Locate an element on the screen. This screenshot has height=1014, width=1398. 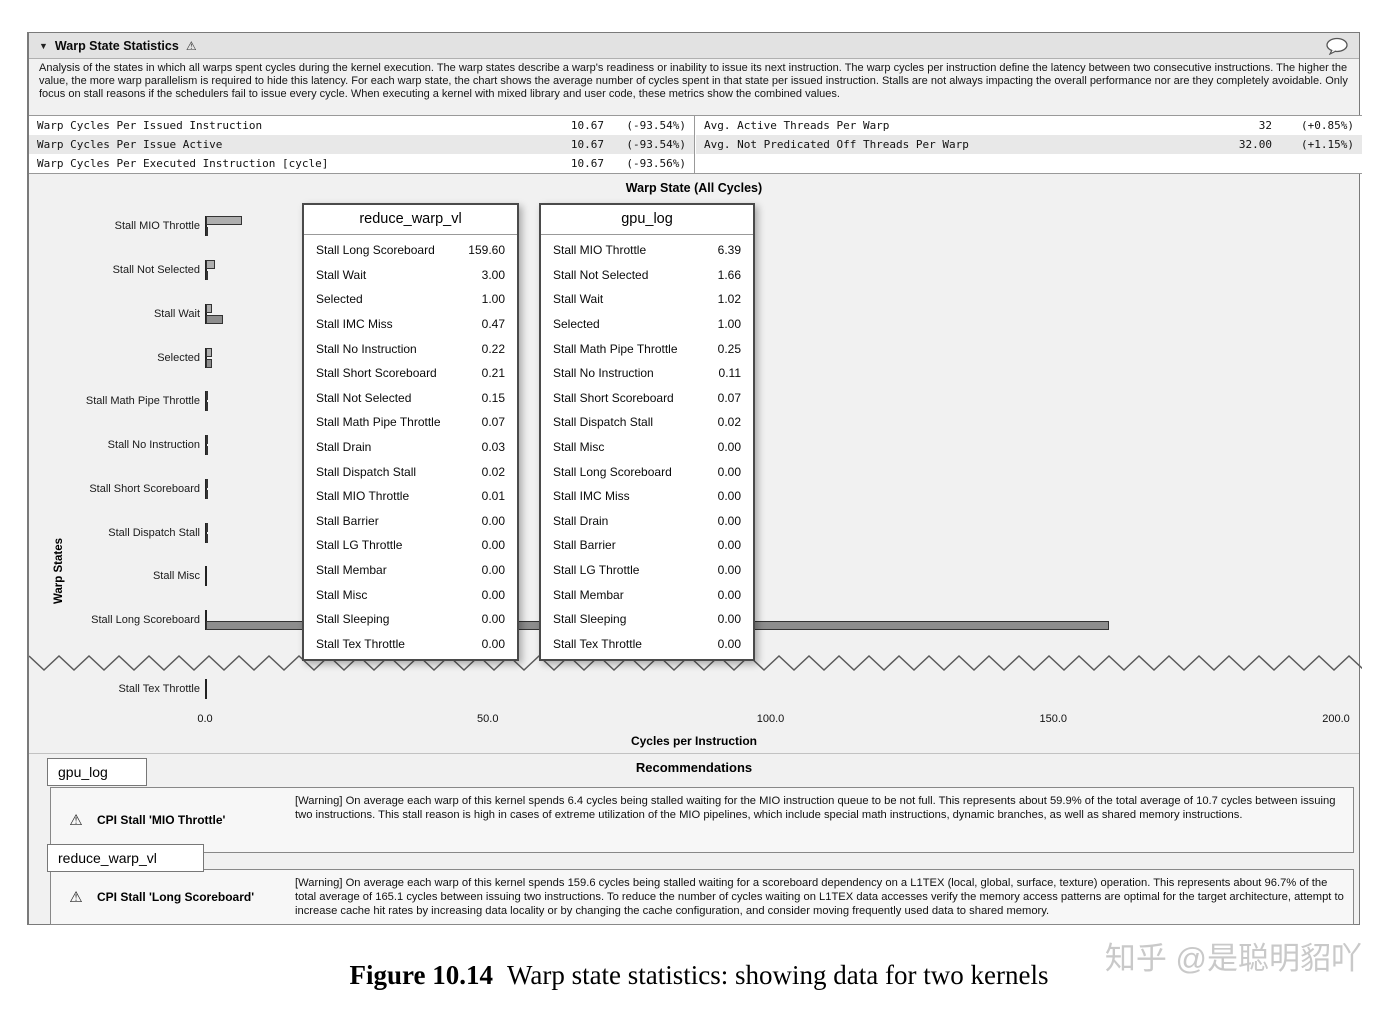
recommendation-rule: CPI Stall 'MIO Throttle' is located at coordinates (161, 820).